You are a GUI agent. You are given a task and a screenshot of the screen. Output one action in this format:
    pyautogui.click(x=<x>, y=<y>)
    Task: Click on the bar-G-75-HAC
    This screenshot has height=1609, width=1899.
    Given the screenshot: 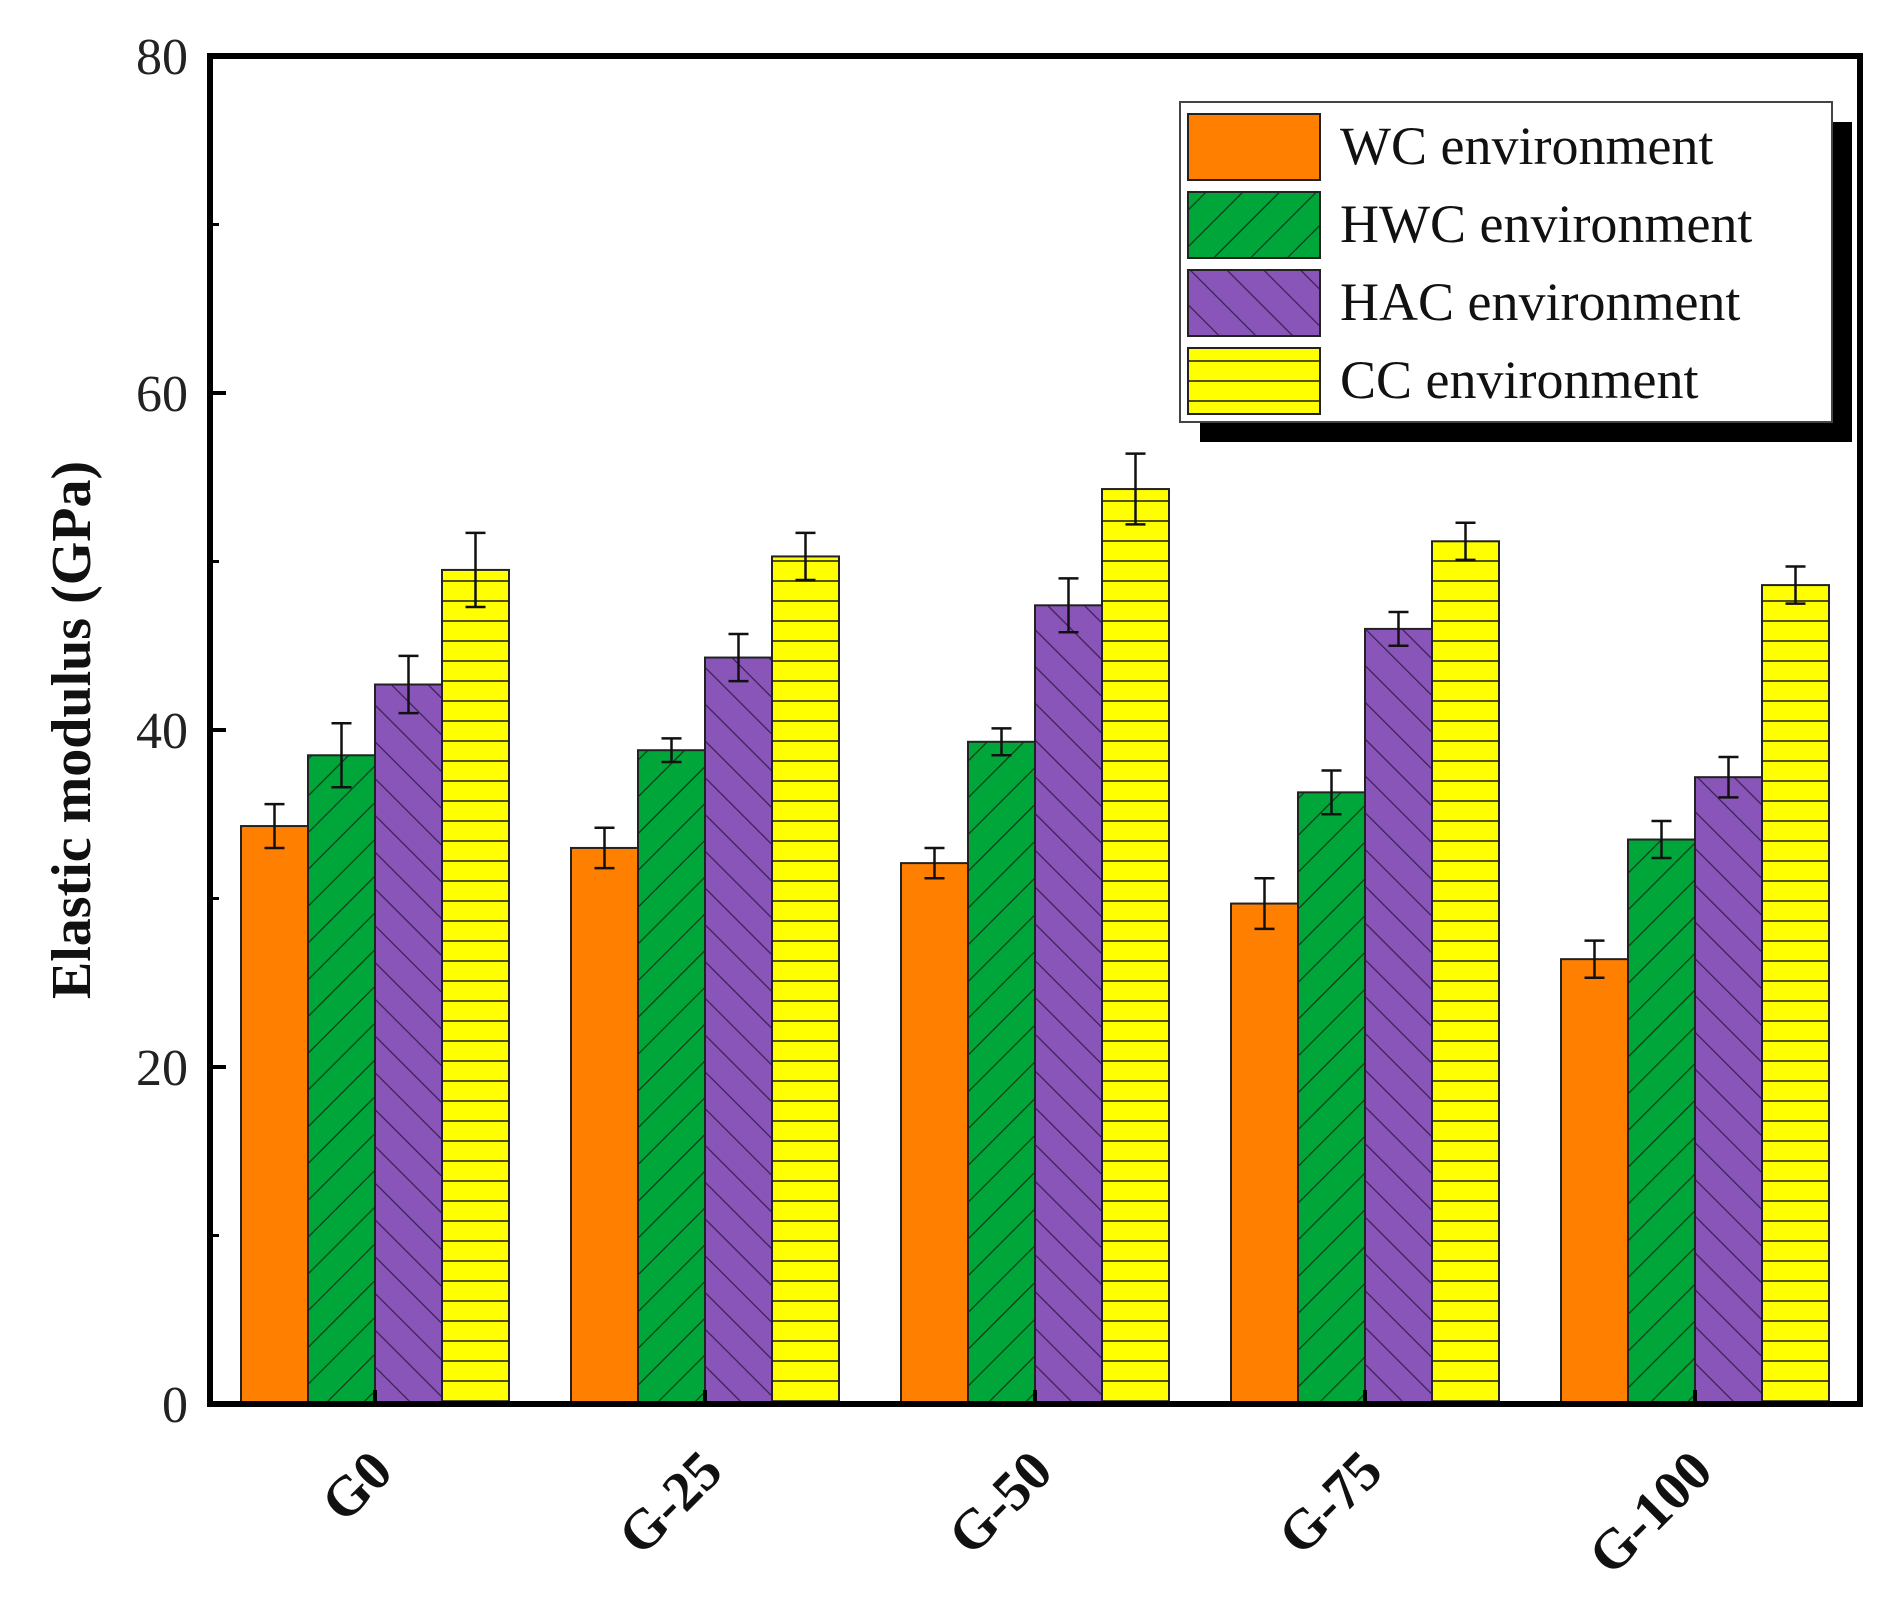 What is the action you would take?
    pyautogui.click(x=1398, y=1016)
    